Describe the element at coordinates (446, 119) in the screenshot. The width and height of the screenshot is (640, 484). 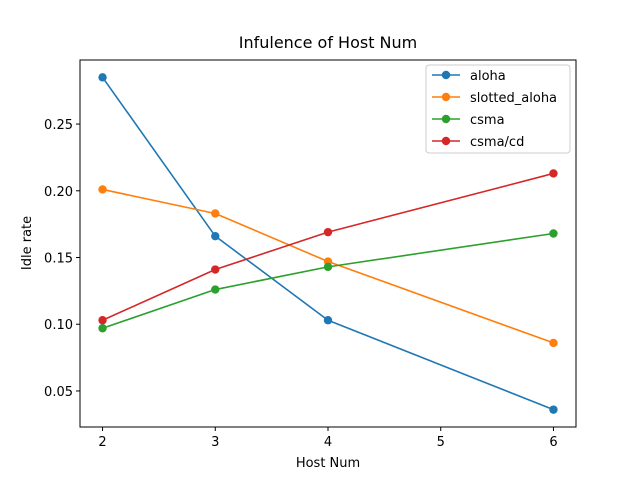
I see `legend-marker-csma` at that location.